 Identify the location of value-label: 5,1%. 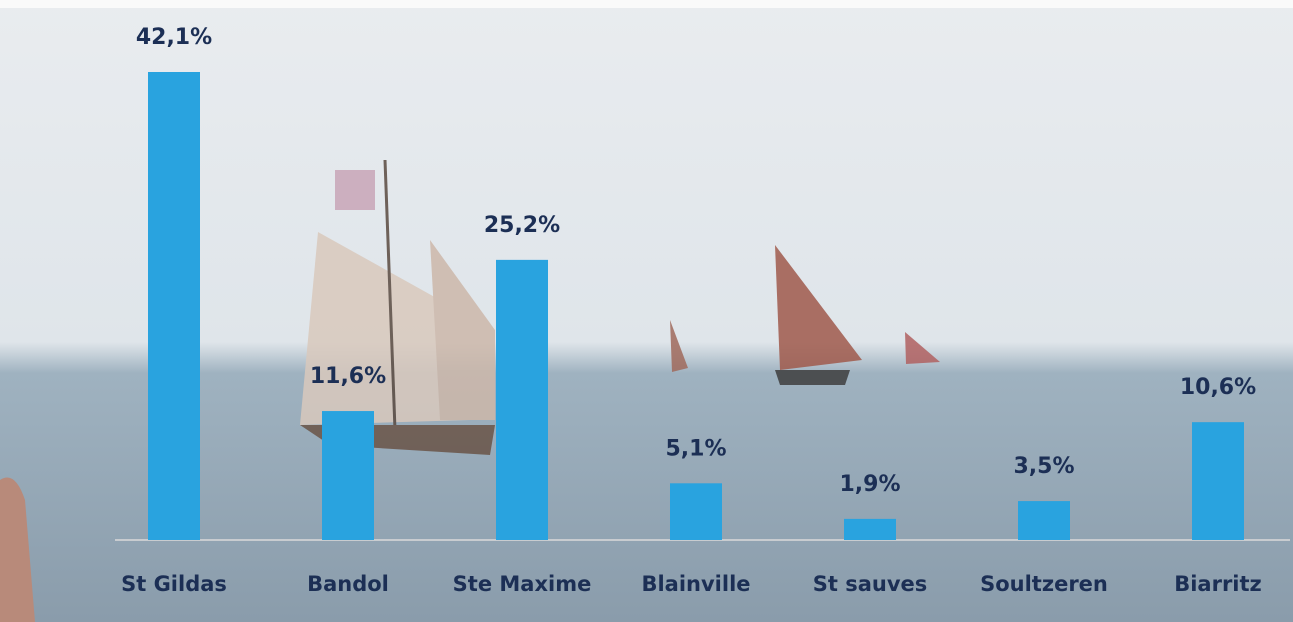
(695, 448).